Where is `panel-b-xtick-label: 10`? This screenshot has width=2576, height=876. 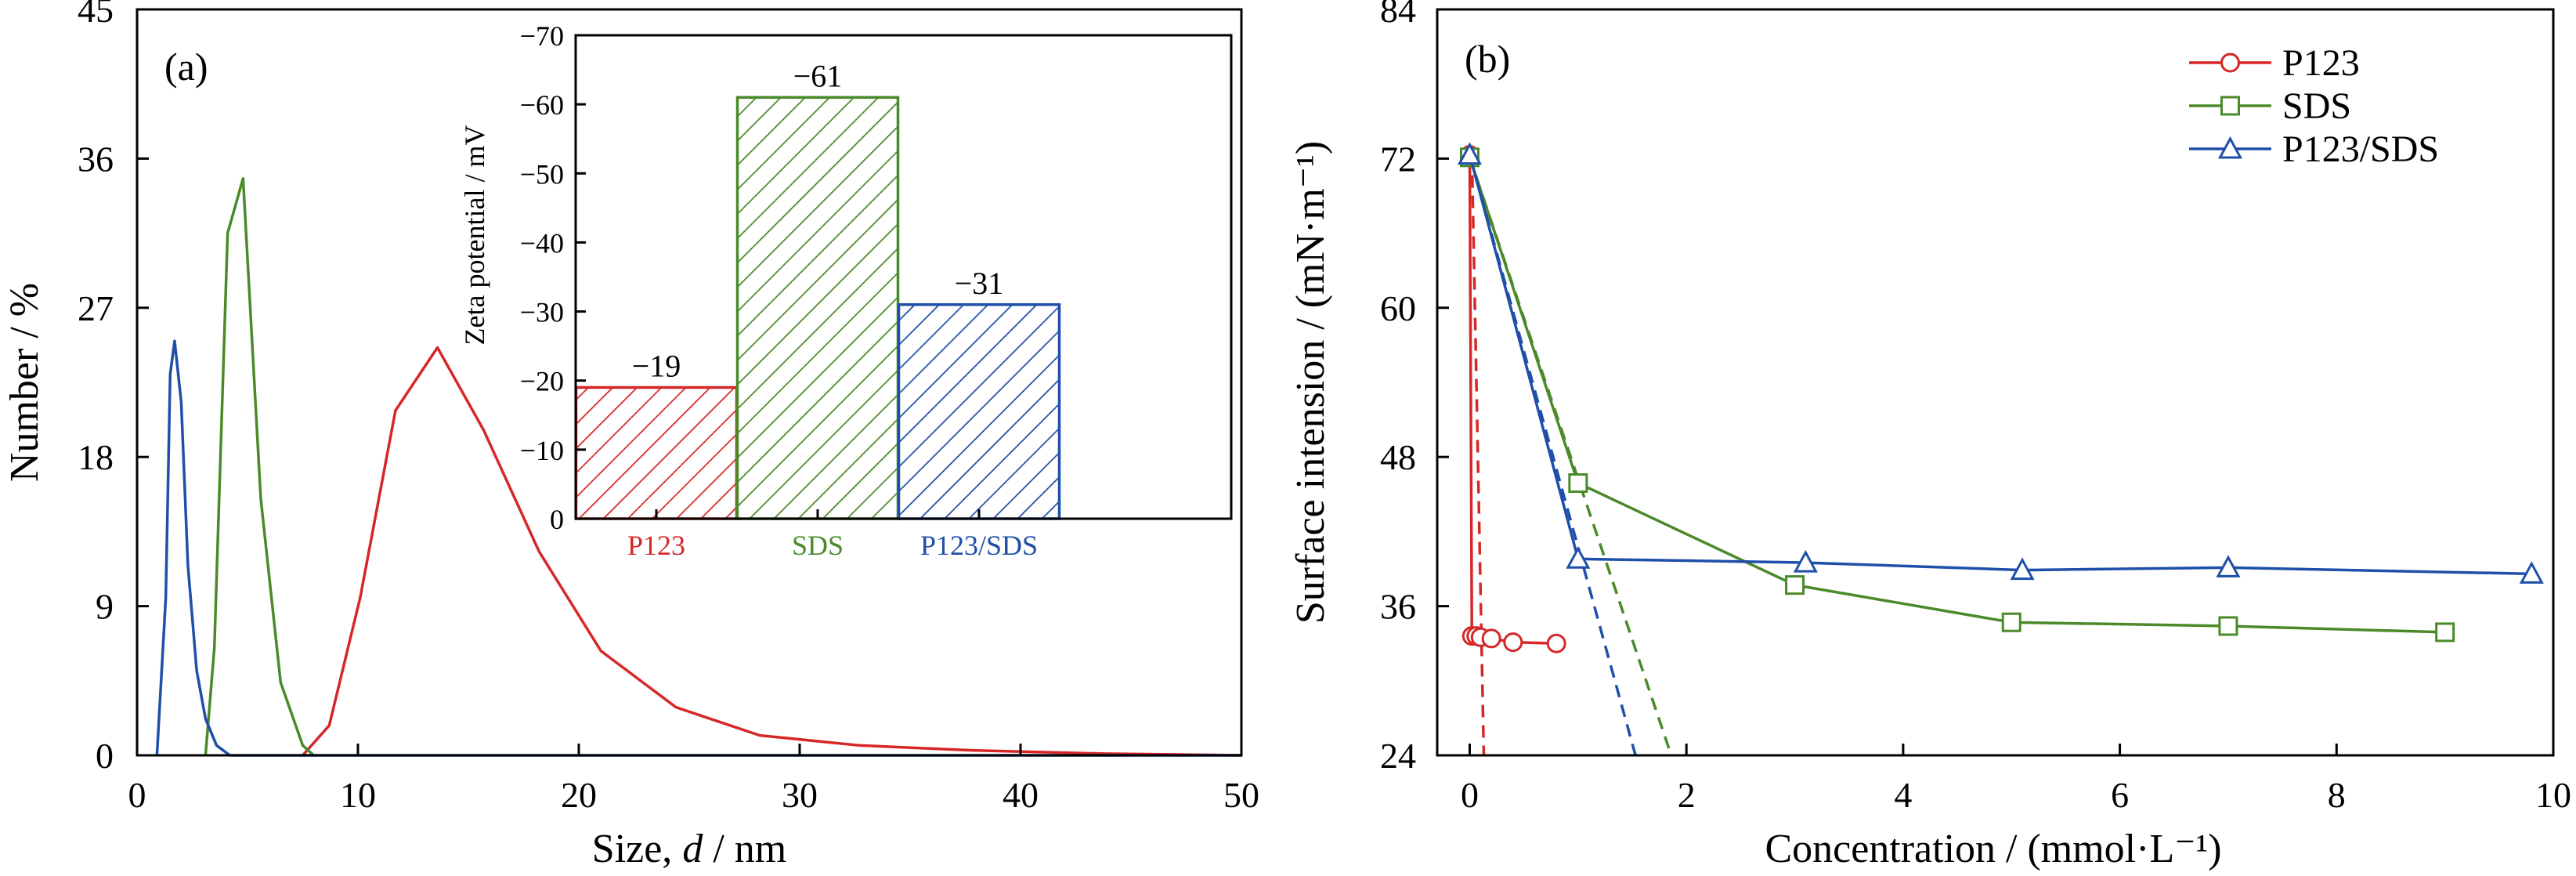
panel-b-xtick-label: 10 is located at coordinates (2553, 795).